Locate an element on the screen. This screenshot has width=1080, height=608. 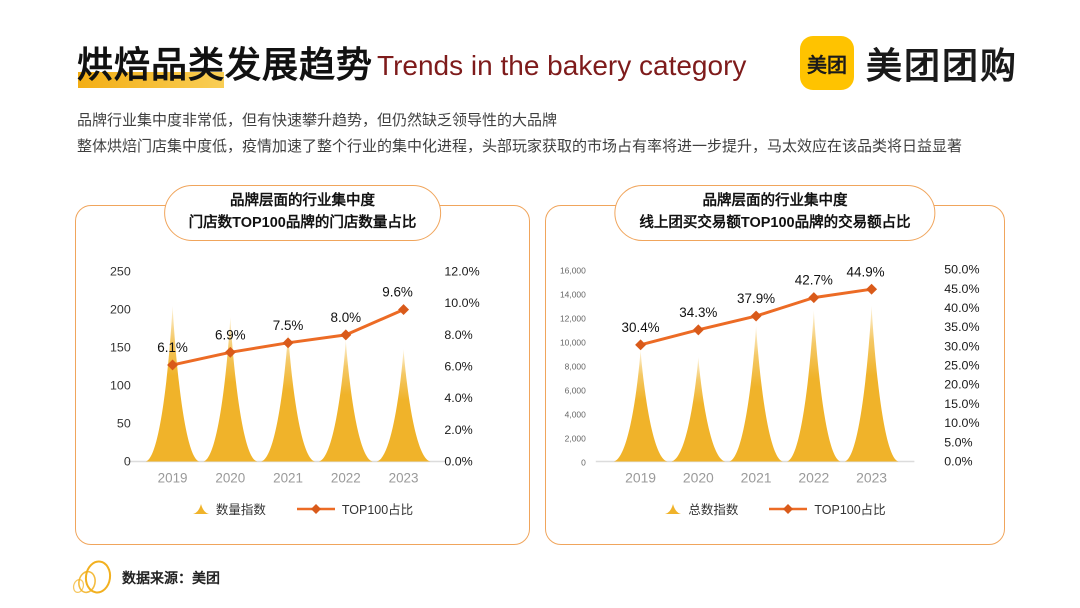
left-chart-title: 品牌层面的行业集中度 门店数TOP100品牌的门店数量占比 is located at coordinates (302, 213).